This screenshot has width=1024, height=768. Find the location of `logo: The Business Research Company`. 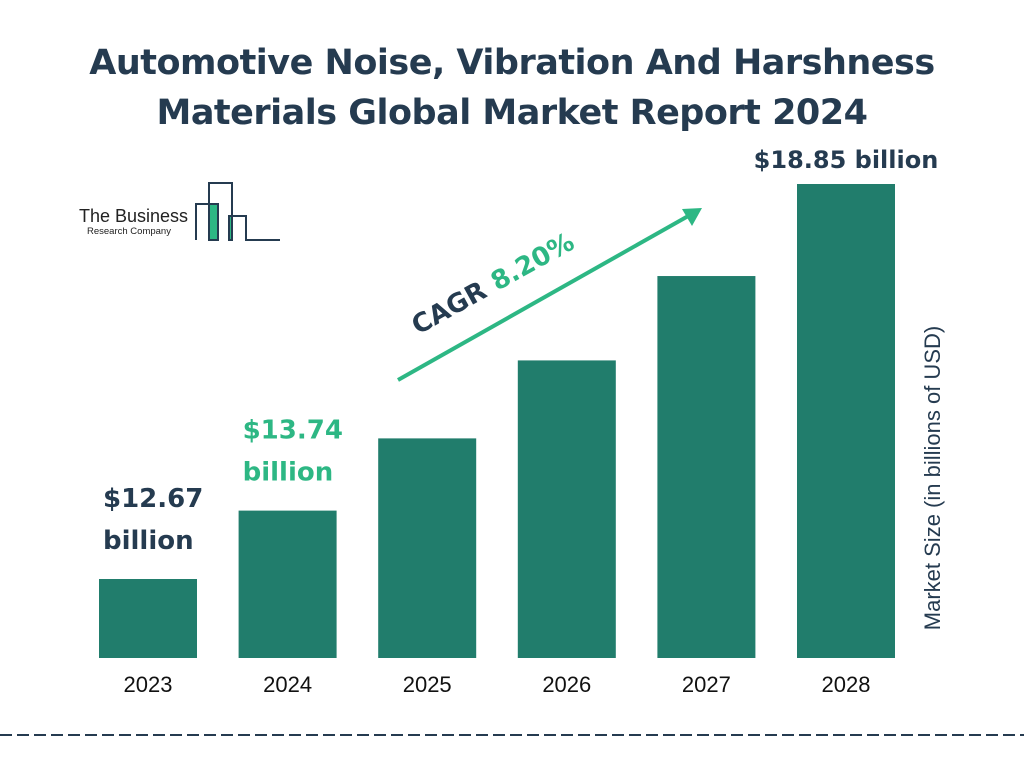

logo: The Business Research Company is located at coordinates (179, 211).